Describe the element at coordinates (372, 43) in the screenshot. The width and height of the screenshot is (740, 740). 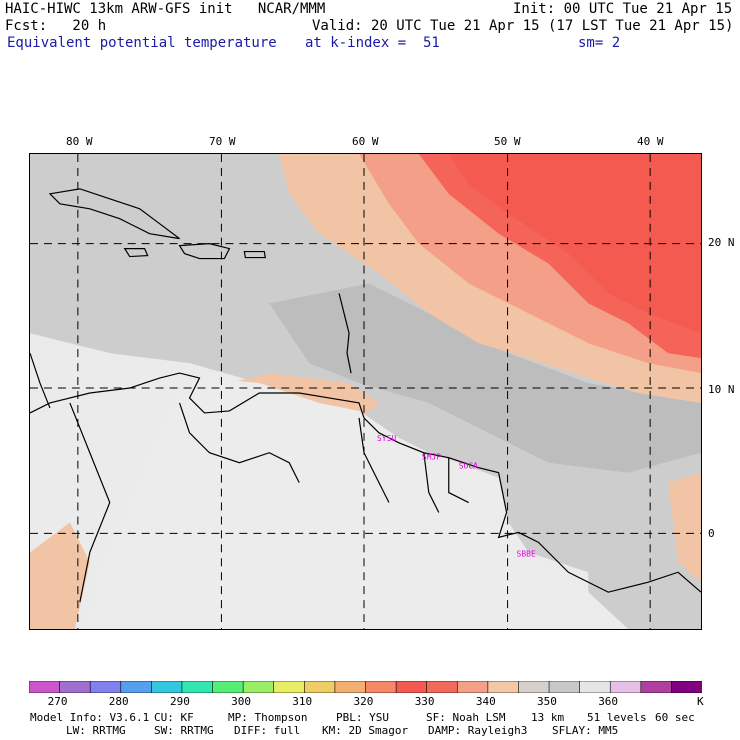
I see `level-info: at k-index = 51` at that location.